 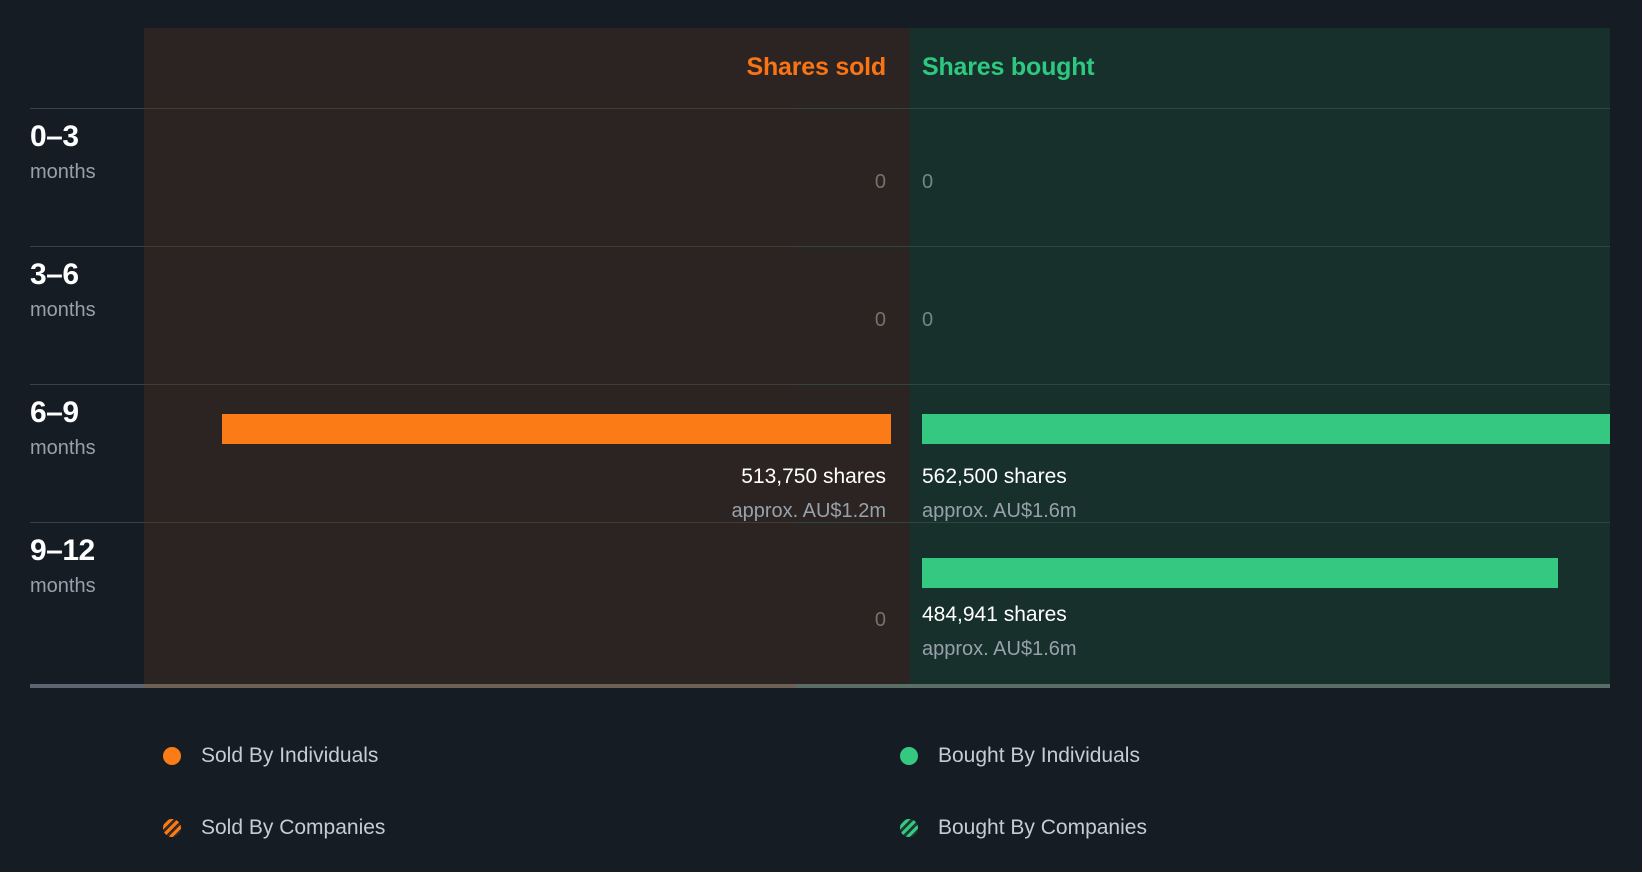 What do you see at coordinates (54, 274) in the screenshot?
I see `row-range: 3–6` at bounding box center [54, 274].